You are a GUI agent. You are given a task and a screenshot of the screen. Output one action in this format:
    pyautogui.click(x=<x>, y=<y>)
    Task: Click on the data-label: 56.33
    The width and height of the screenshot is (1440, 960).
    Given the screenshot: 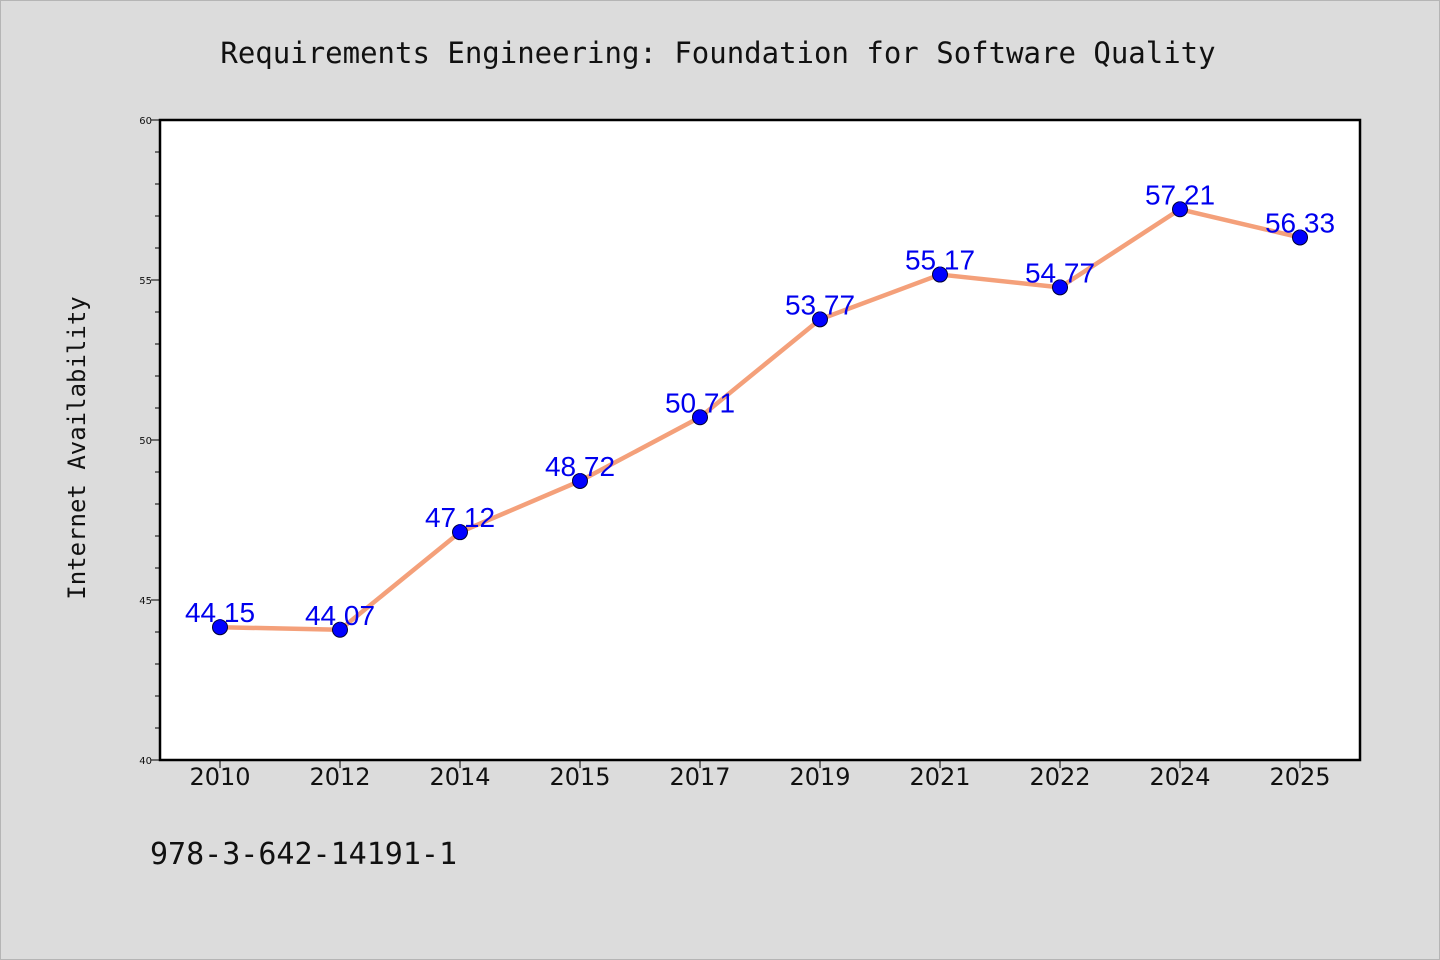 What is the action you would take?
    pyautogui.click(x=1300, y=222)
    